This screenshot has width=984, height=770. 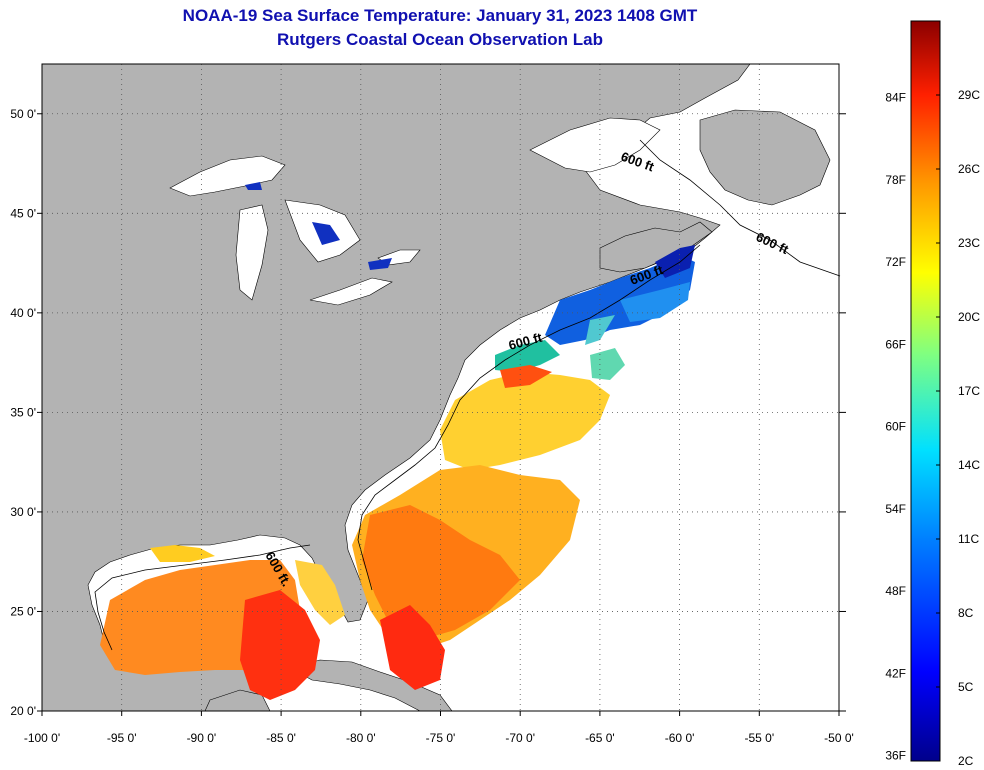 I want to click on colorbar-c-label: 5C, so click(x=966, y=687).